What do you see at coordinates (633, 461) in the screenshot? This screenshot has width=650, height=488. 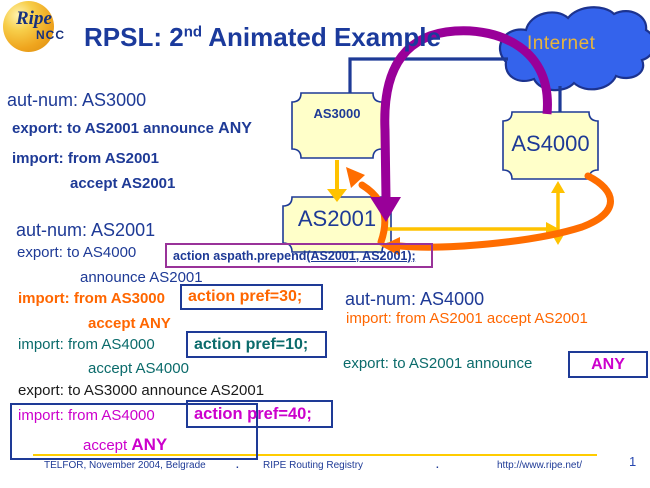 I see `page-number: 1` at bounding box center [633, 461].